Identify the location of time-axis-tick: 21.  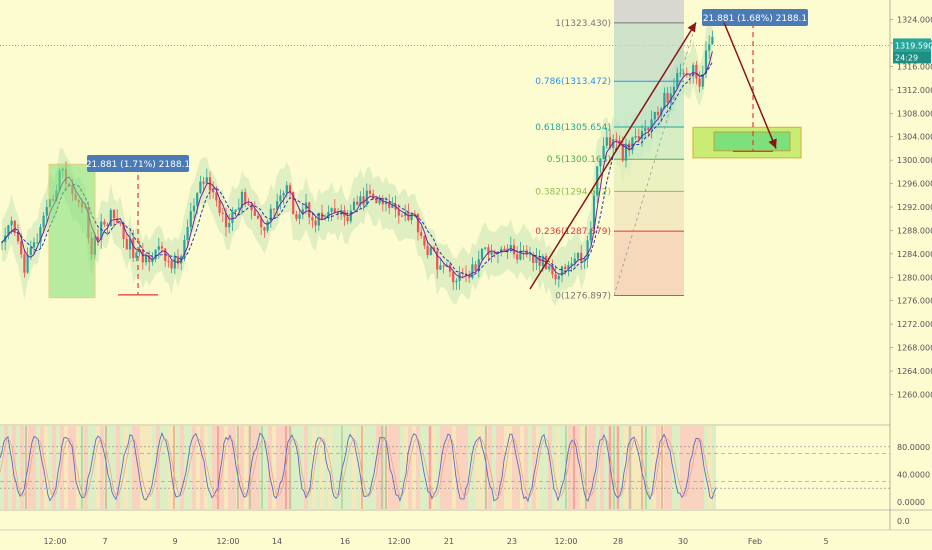
(449, 541).